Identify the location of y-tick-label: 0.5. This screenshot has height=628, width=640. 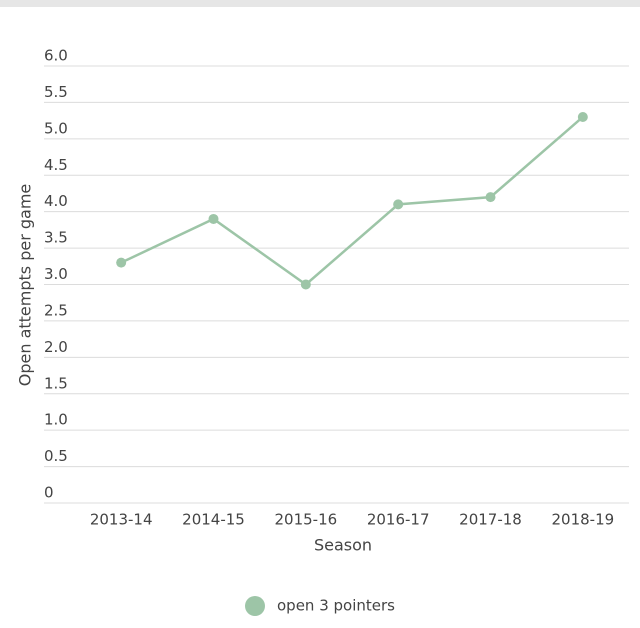
(56, 456).